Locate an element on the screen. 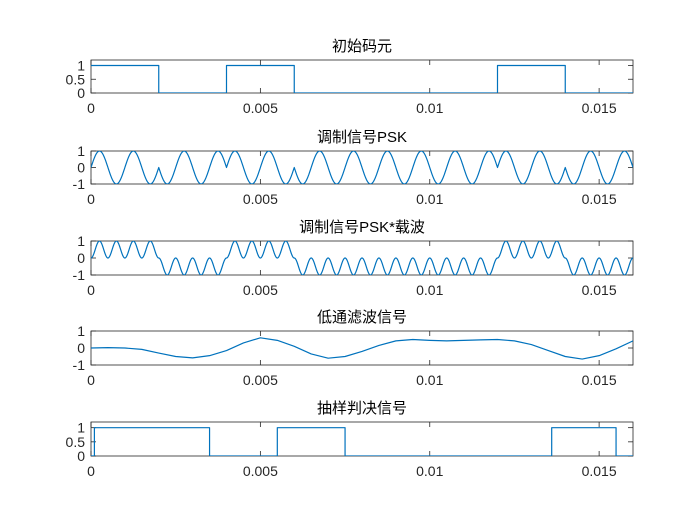  subplot-3: 调制信号PSK*载波0 0.005 0.01 0.015-101 is located at coordinates (353, 258).